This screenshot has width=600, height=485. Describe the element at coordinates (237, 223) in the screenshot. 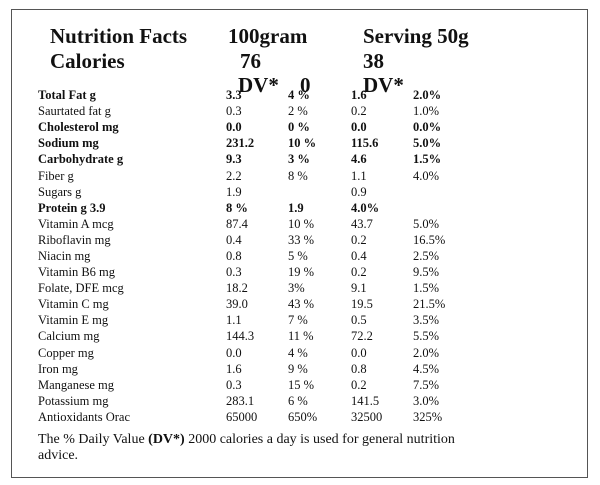

I see `value-100g: 87.4` at that location.